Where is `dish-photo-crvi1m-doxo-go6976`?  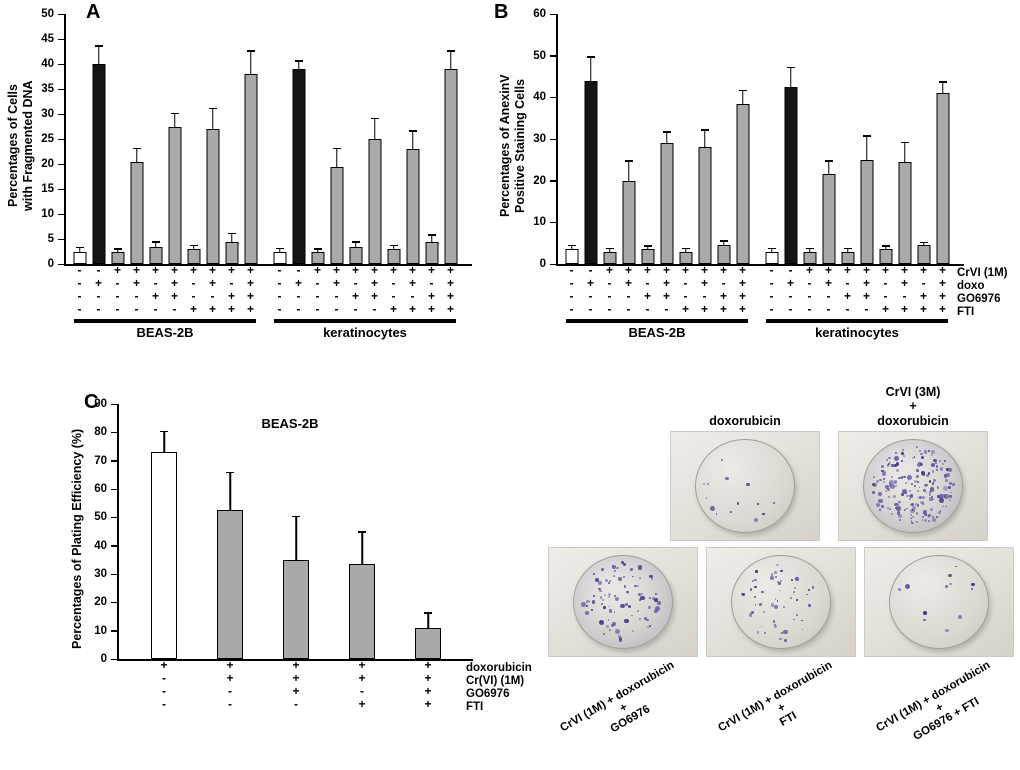 dish-photo-crvi1m-doxo-go6976 is located at coordinates (623, 602).